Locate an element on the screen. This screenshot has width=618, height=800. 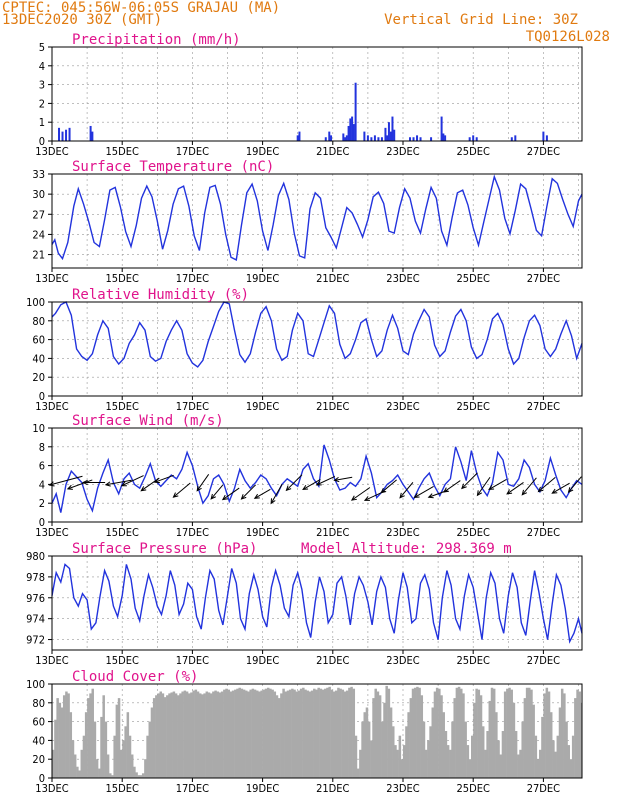
temp-ytick-label: 27 is located at coordinates (38, 214).